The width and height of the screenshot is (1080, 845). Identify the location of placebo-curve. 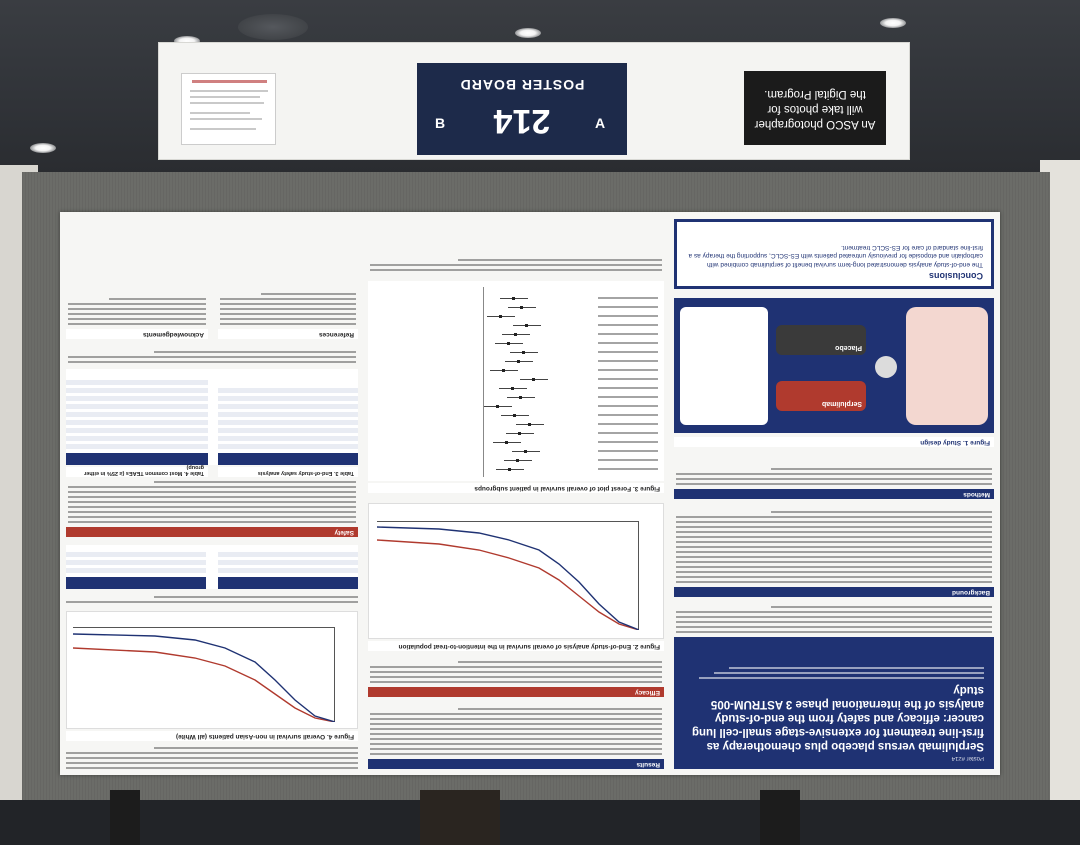
(508, 578).